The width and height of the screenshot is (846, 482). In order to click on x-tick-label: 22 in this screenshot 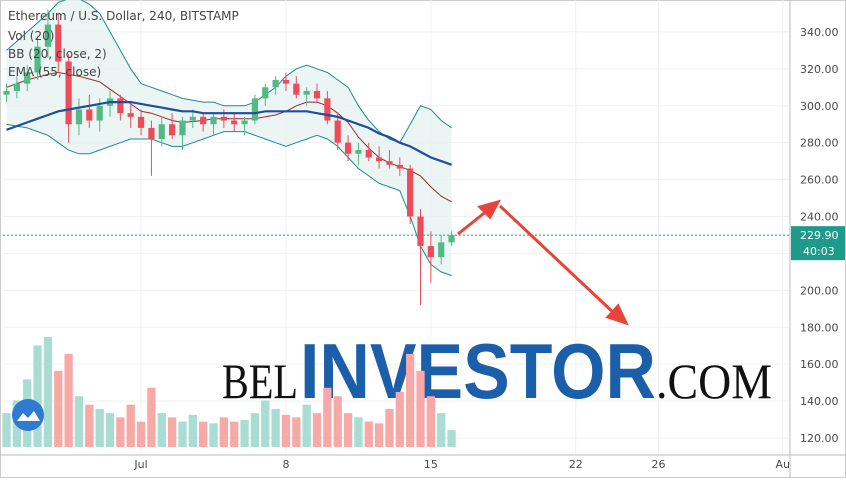, I will do `click(576, 464)`.